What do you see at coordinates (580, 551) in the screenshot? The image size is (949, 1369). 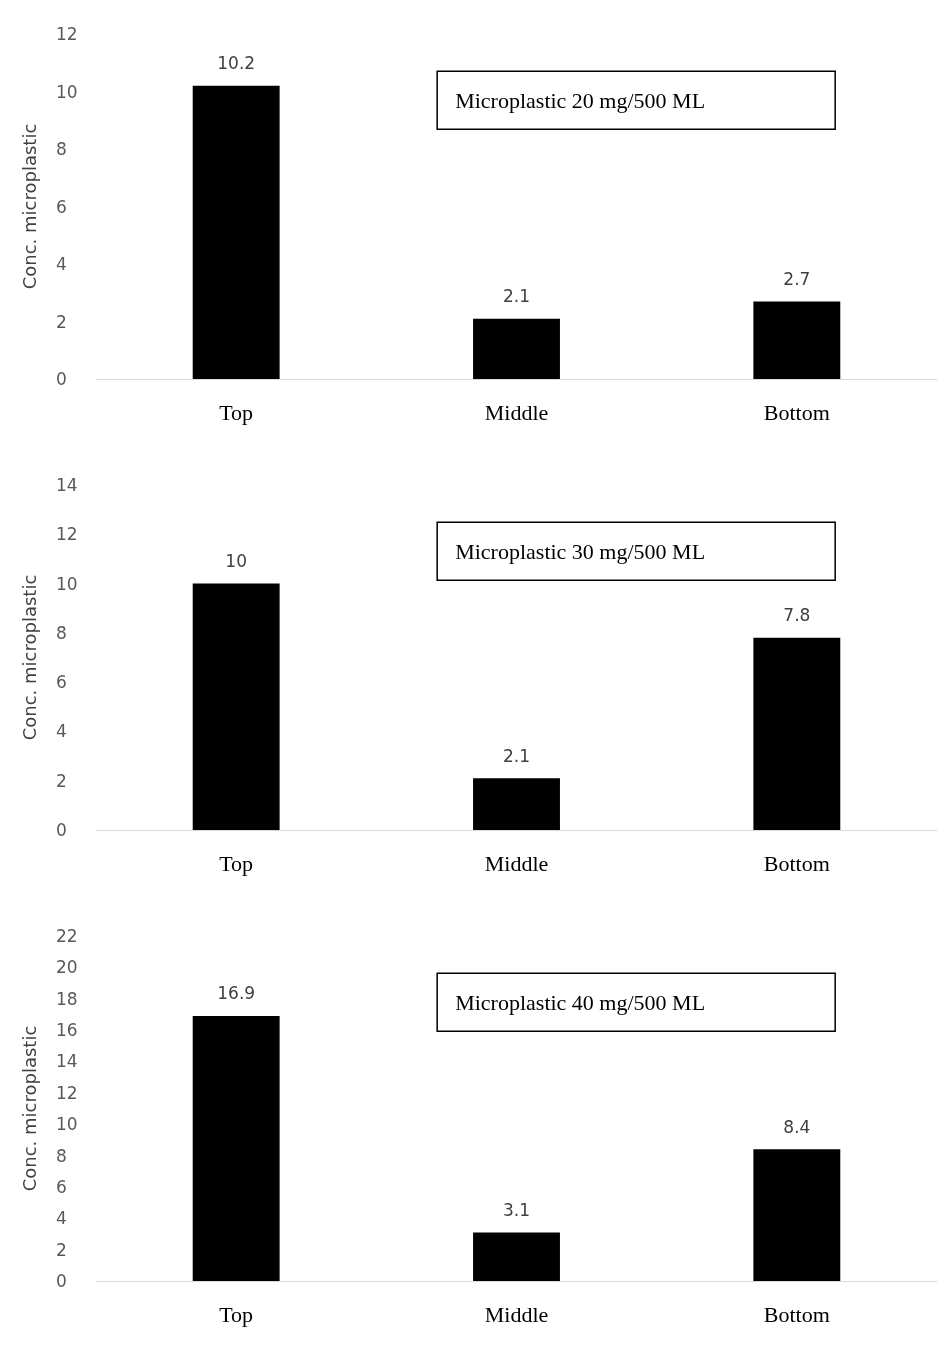 I see `text: Microplastic 30 mg/500 ML` at bounding box center [580, 551].